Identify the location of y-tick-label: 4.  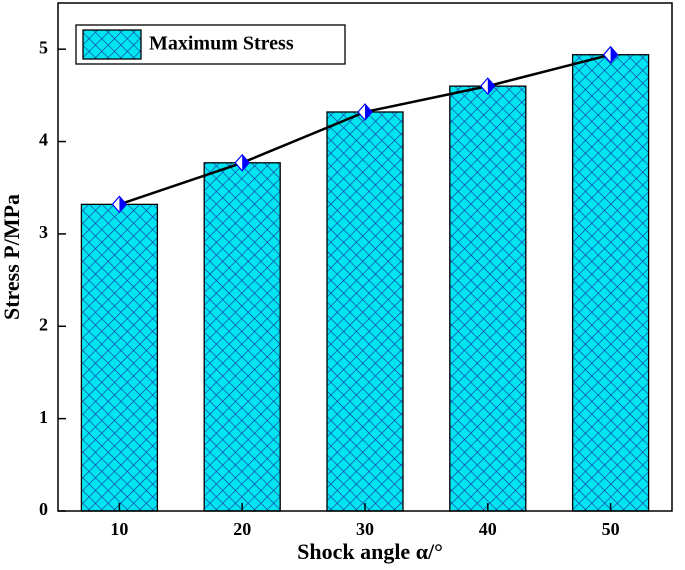
(43, 140).